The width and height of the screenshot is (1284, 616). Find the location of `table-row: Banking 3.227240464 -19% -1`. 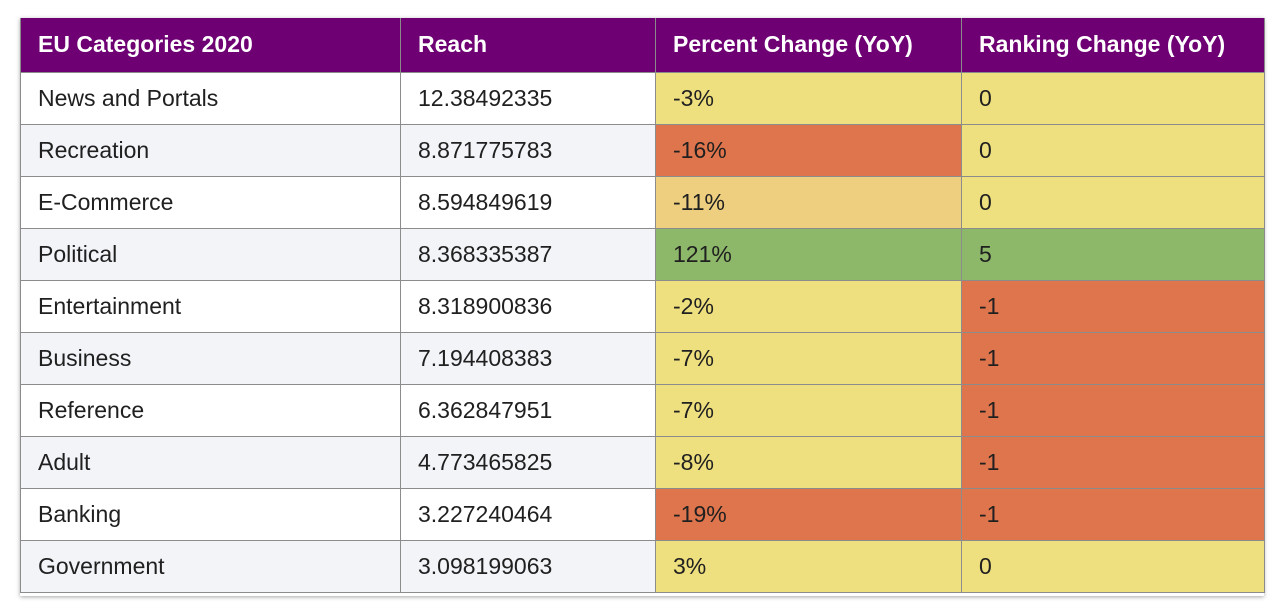

table-row: Banking 3.227240464 -19% -1 is located at coordinates (642, 514).